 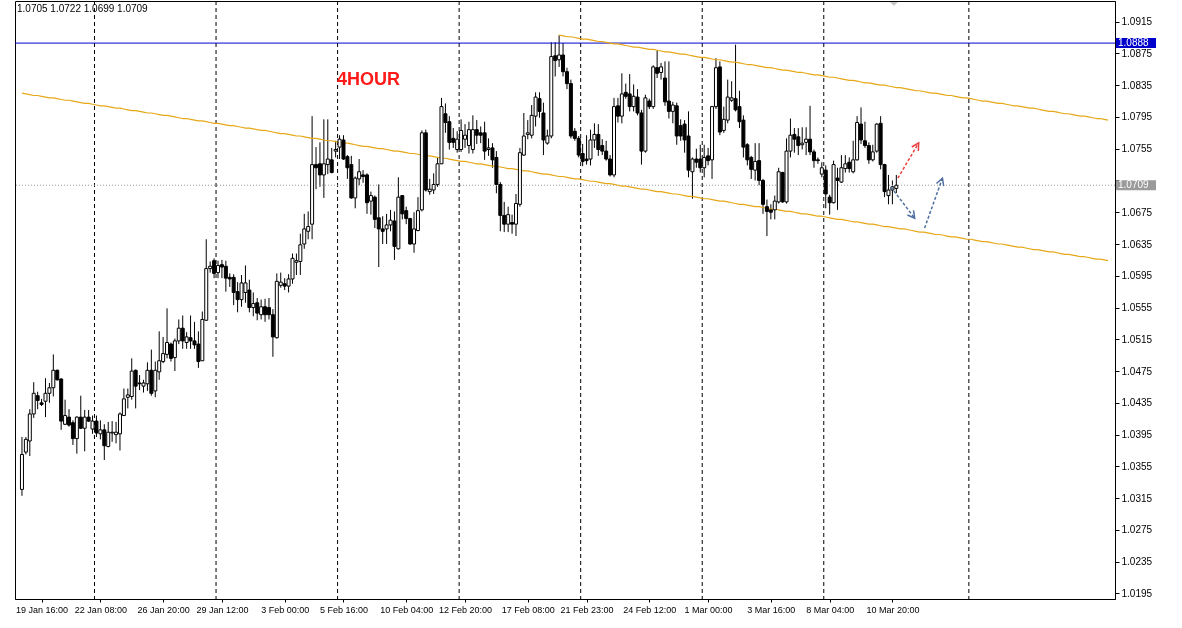 I want to click on y-tick-label: 1.0435, so click(x=1137, y=403).